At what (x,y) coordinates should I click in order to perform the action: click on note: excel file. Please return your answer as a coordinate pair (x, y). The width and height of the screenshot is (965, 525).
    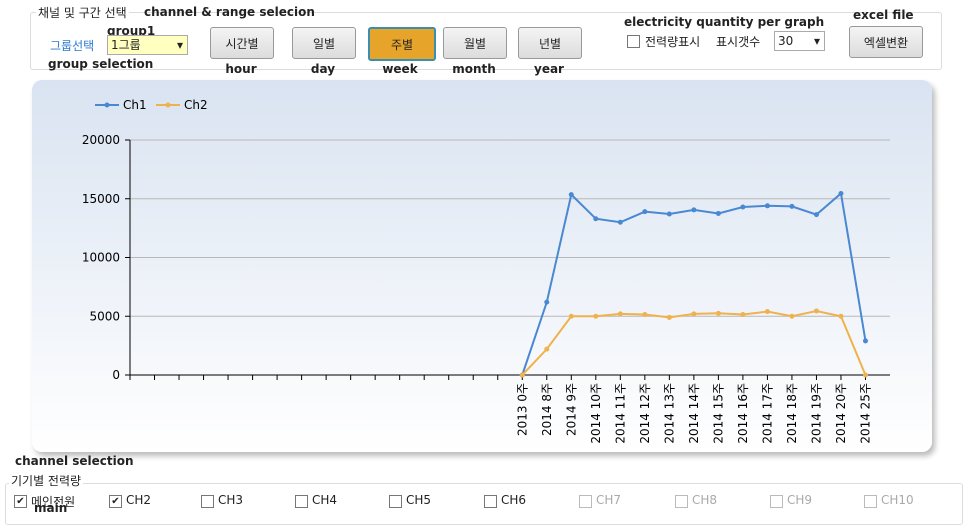
    Looking at the image, I should click on (883, 15).